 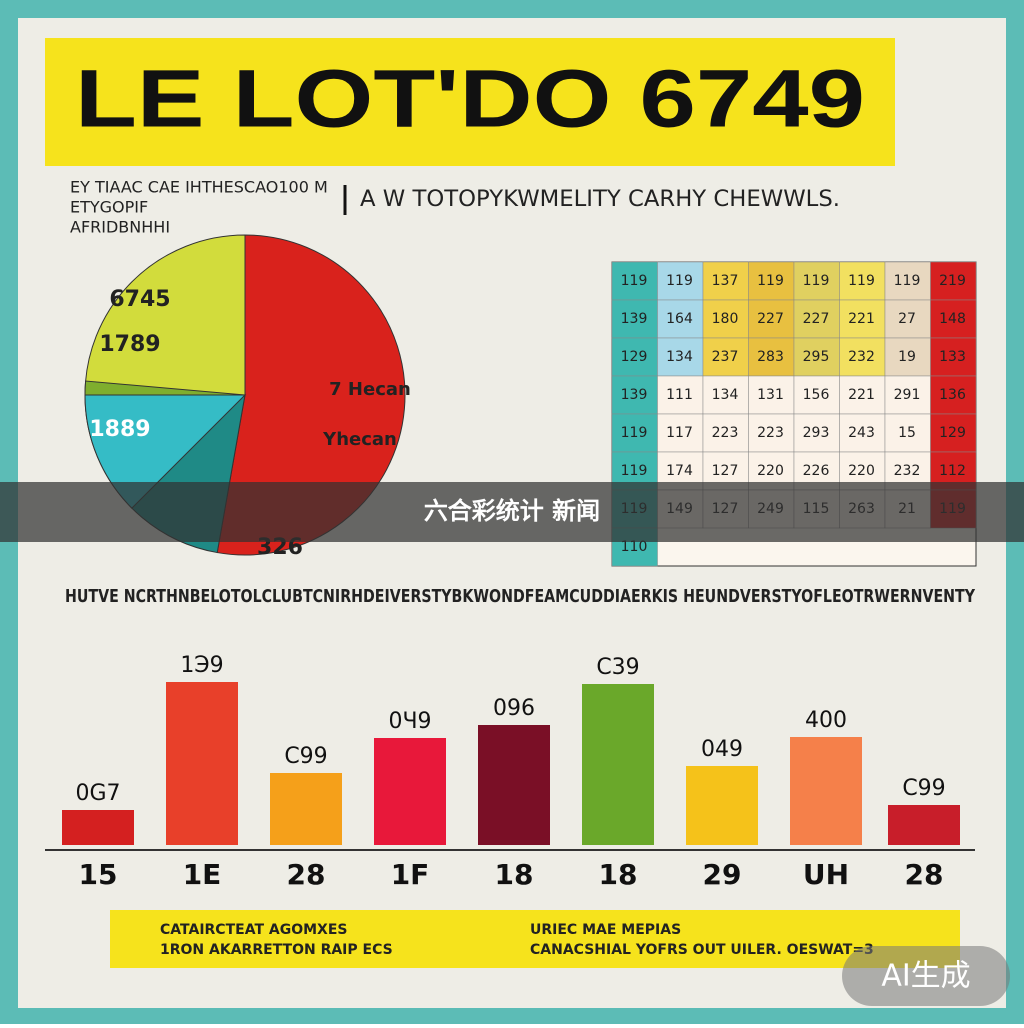 I want to click on overlay-band, so click(x=512, y=512).